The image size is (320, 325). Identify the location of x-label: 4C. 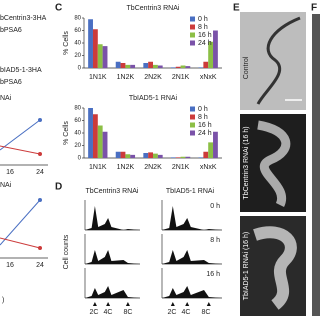
(108, 312).